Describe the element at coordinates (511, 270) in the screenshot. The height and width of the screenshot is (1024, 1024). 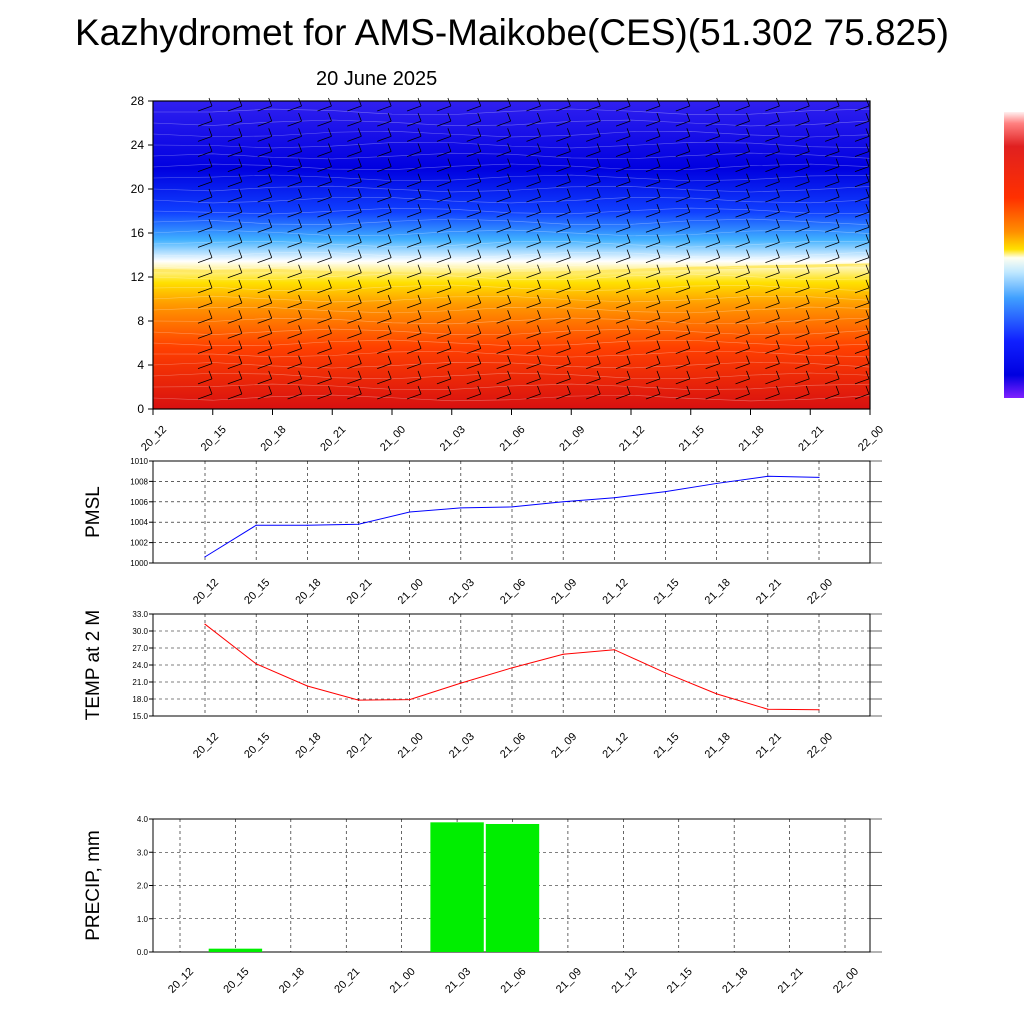
I see `freezing-level-line` at that location.